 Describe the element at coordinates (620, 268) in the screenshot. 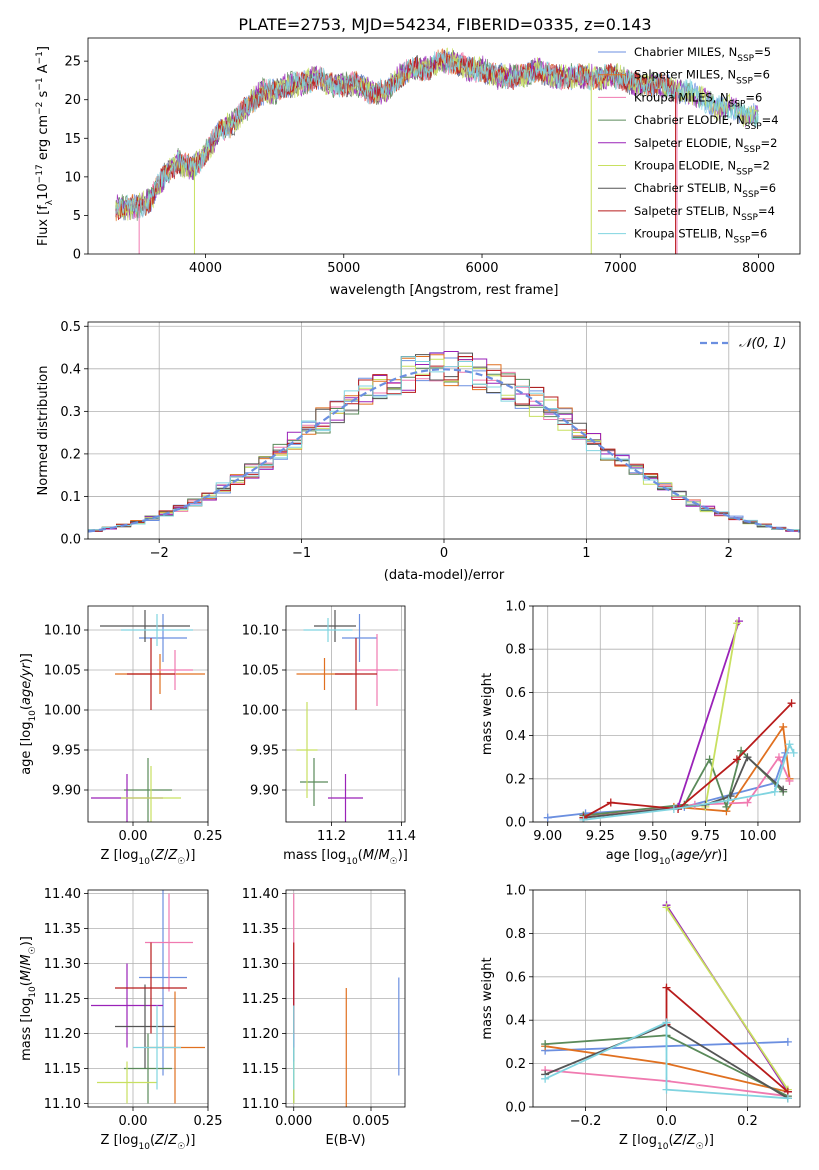

I see `x-tick-label: 7000` at that location.